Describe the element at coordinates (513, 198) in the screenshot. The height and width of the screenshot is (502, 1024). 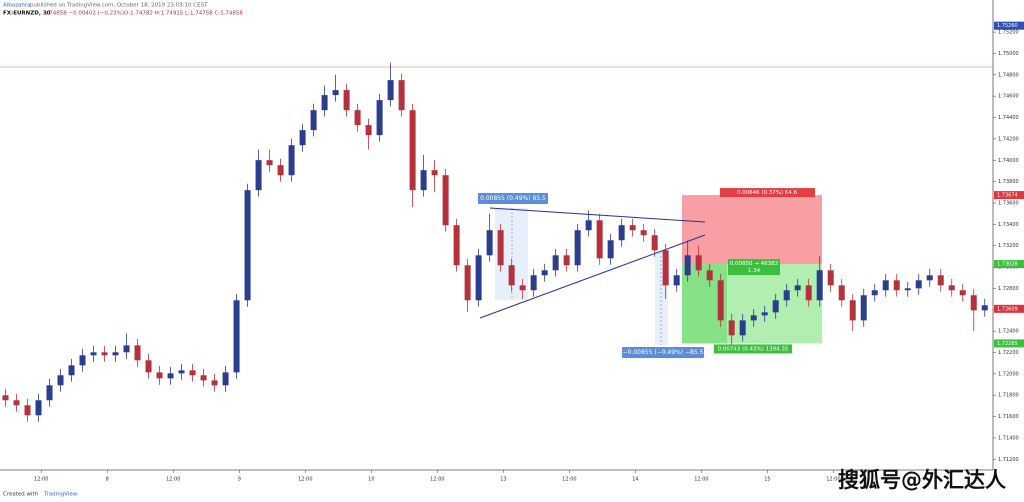
I see `measure-label: 0.00855 (0.49%) 85.5` at that location.